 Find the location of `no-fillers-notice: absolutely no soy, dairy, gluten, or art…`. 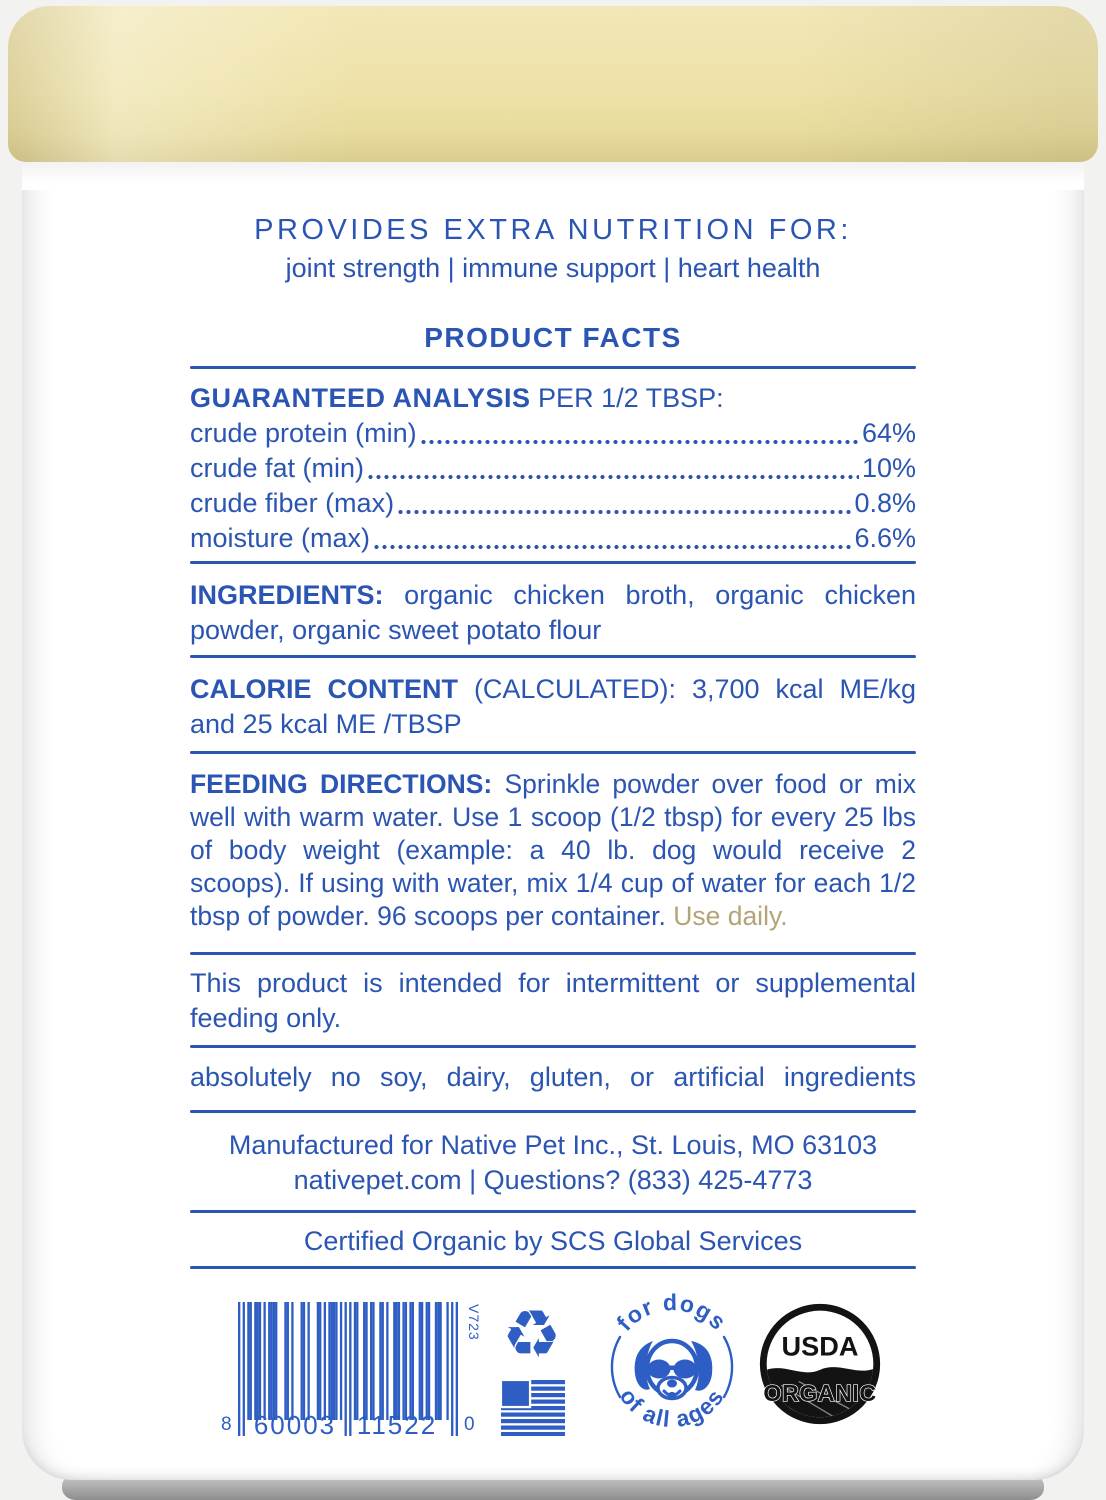

no-fillers-notice: absolutely no soy, dairy, gluten, or art… is located at coordinates (553, 1077).